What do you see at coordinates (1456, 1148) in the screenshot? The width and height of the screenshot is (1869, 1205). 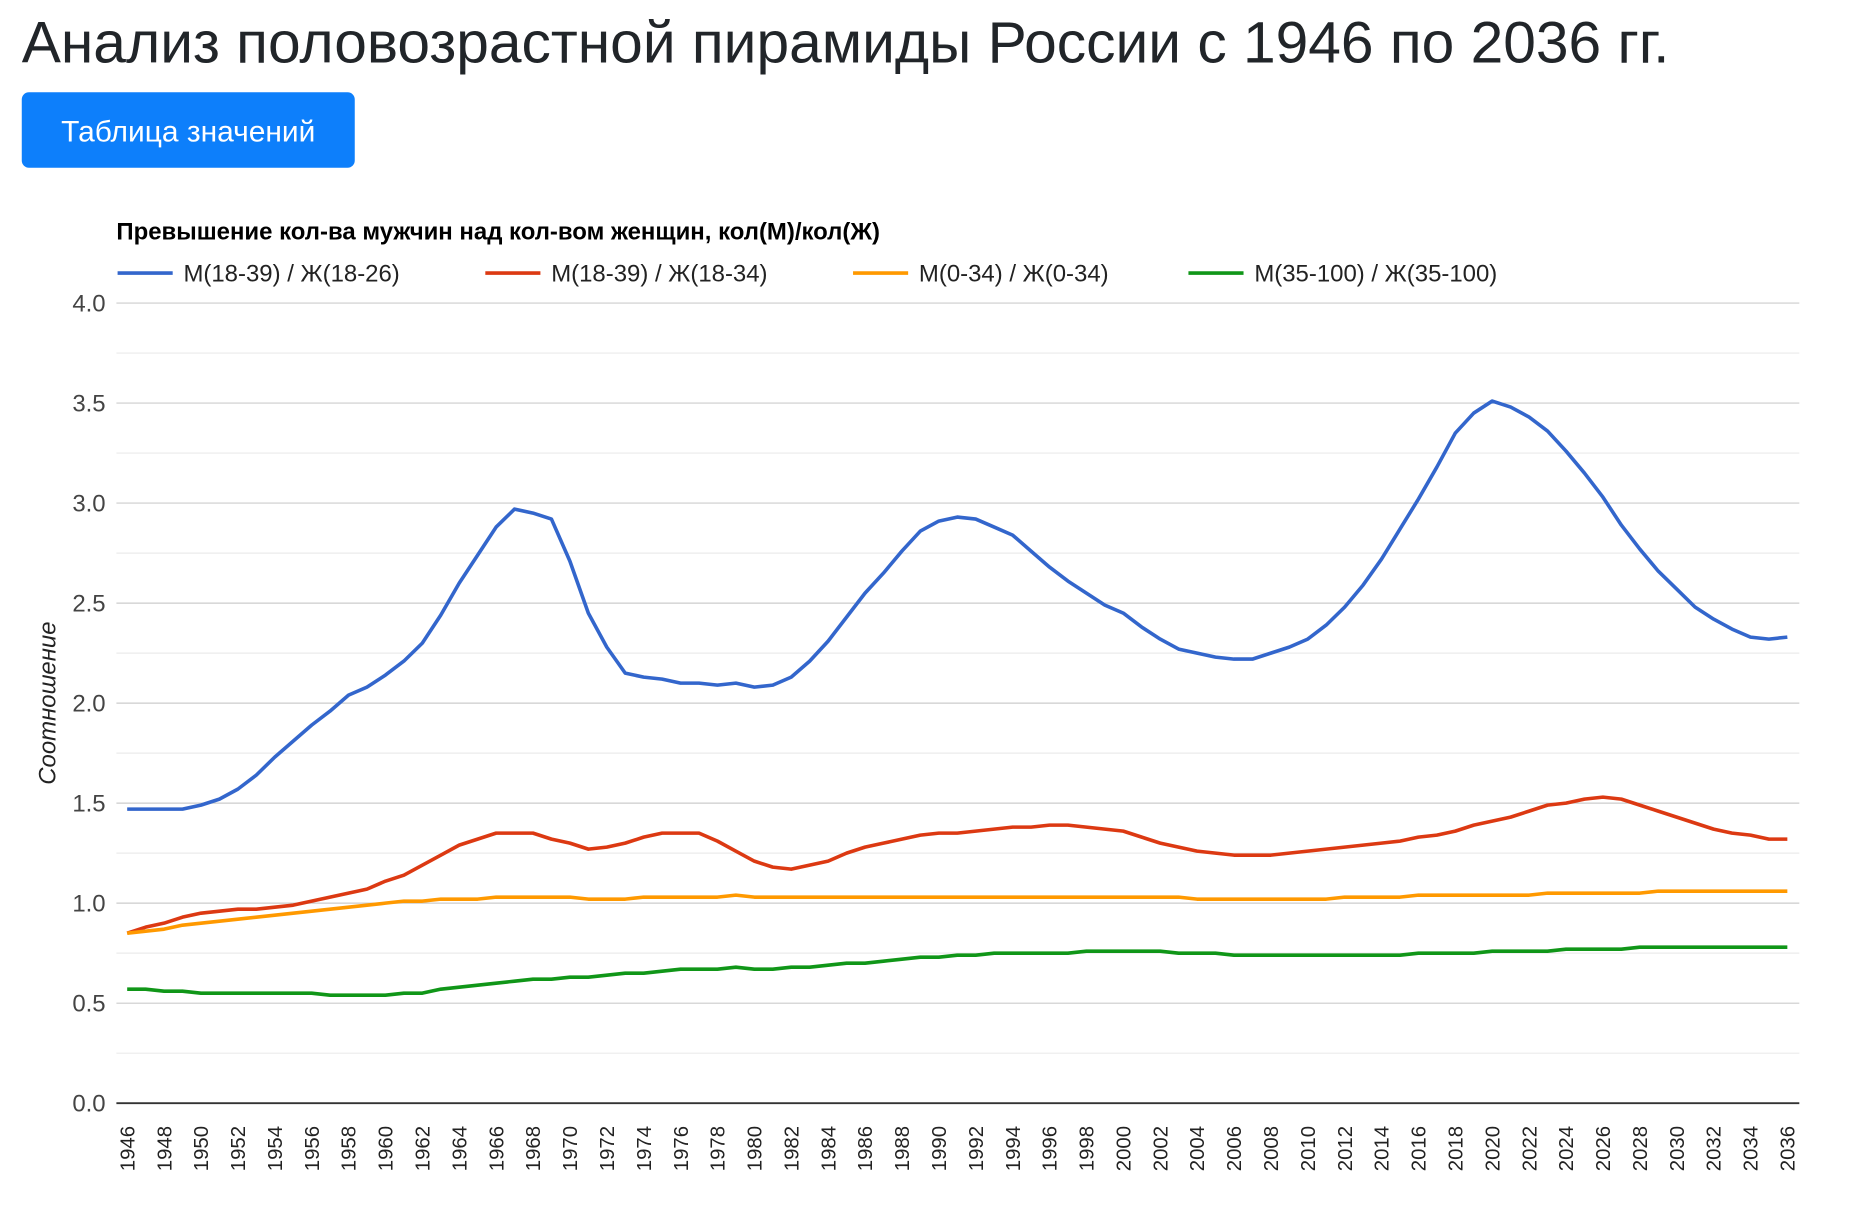 I see `x-tick-label: 2018` at bounding box center [1456, 1148].